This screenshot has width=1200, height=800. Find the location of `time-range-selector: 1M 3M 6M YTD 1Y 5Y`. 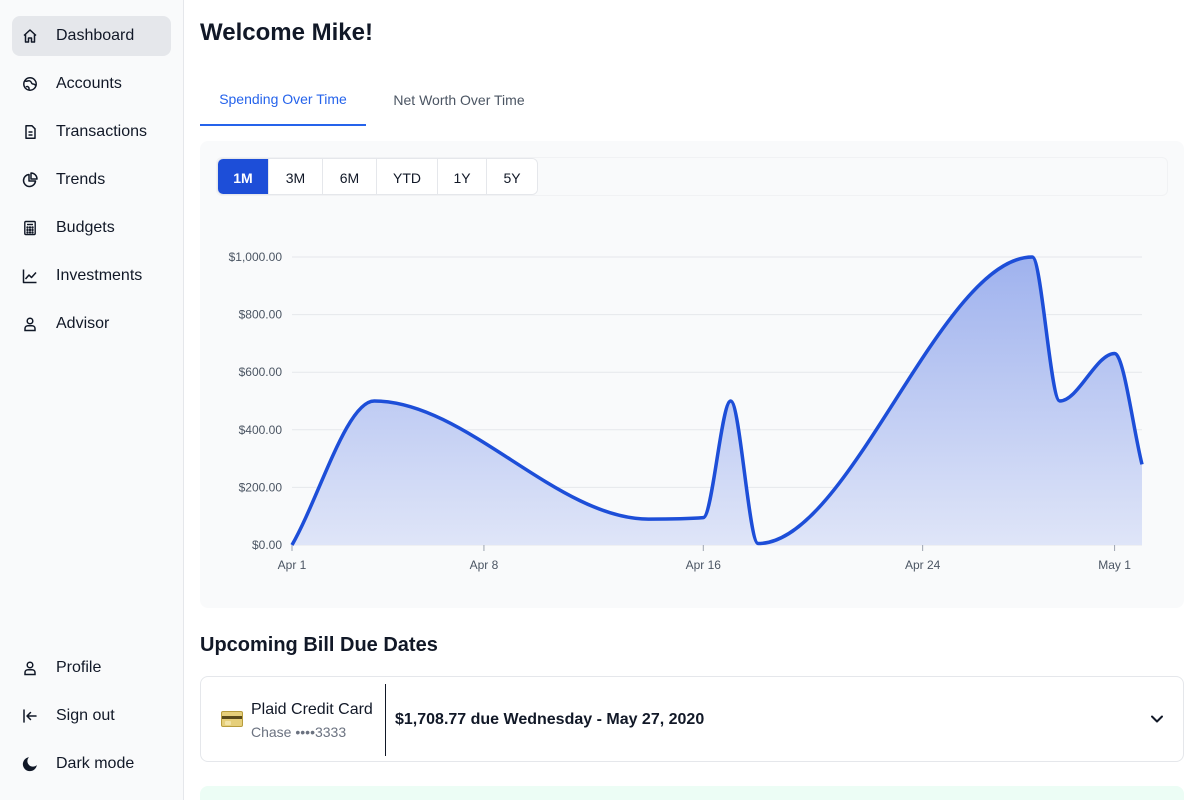

time-range-selector: 1M 3M 6M YTD 1Y 5Y is located at coordinates (377, 176).